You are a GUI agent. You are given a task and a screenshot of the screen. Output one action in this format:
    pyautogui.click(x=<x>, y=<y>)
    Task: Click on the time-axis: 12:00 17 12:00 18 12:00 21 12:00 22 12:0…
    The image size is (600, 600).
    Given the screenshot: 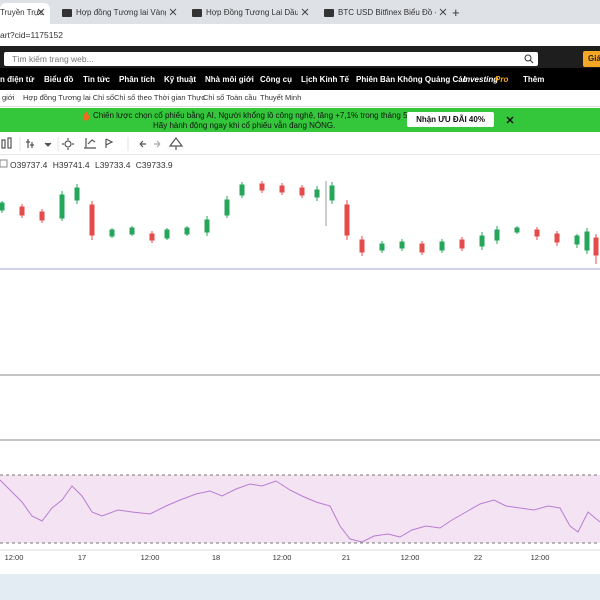 What is the action you would take?
    pyautogui.click(x=277, y=557)
    